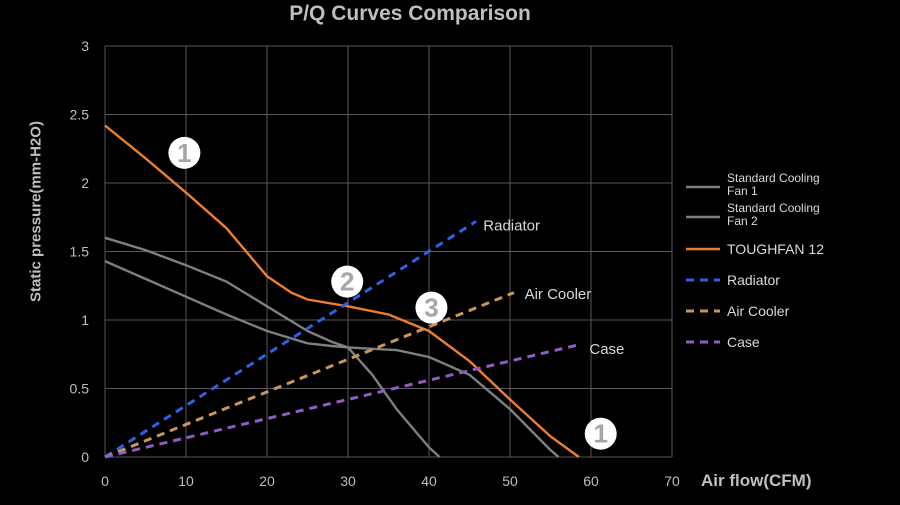  What do you see at coordinates (743, 342) in the screenshot?
I see `legend-label: Case` at bounding box center [743, 342].